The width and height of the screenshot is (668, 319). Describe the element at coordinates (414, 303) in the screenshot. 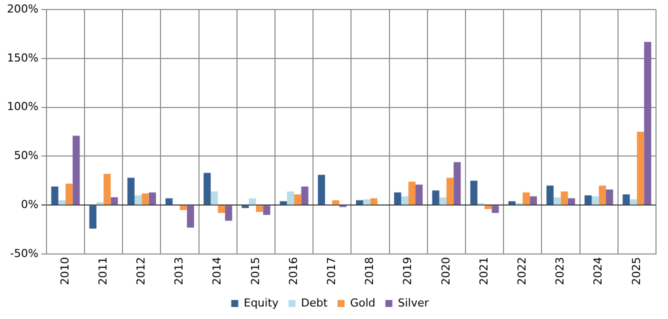

I see `legend-label: Silver` at that location.